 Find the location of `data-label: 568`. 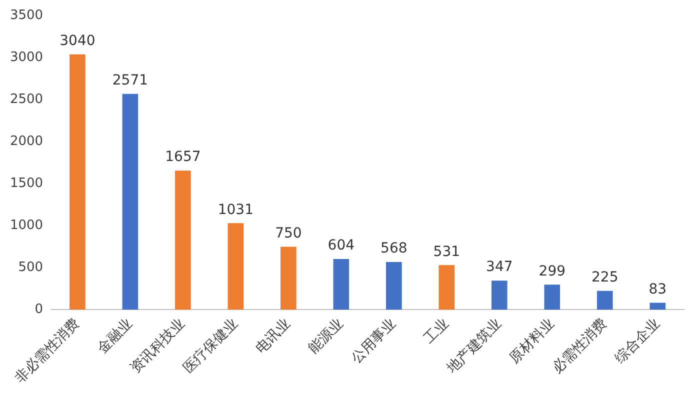

data-label: 568 is located at coordinates (394, 248).